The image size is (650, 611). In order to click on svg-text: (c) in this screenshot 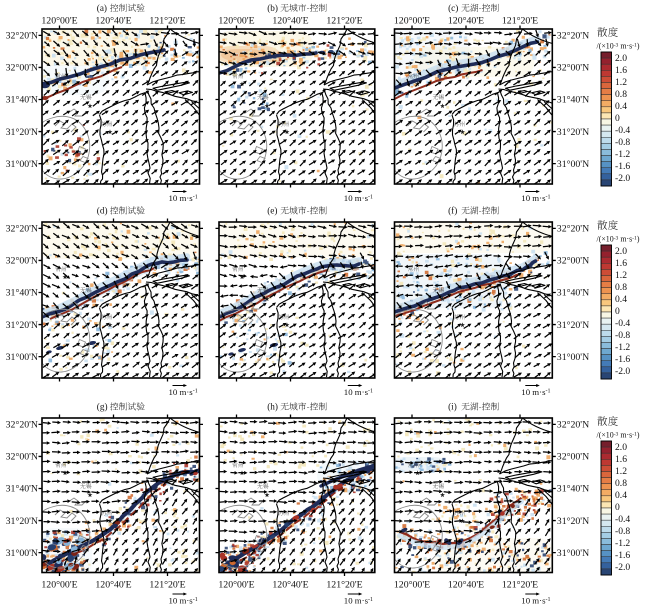, I will do `click(454, 8)`.